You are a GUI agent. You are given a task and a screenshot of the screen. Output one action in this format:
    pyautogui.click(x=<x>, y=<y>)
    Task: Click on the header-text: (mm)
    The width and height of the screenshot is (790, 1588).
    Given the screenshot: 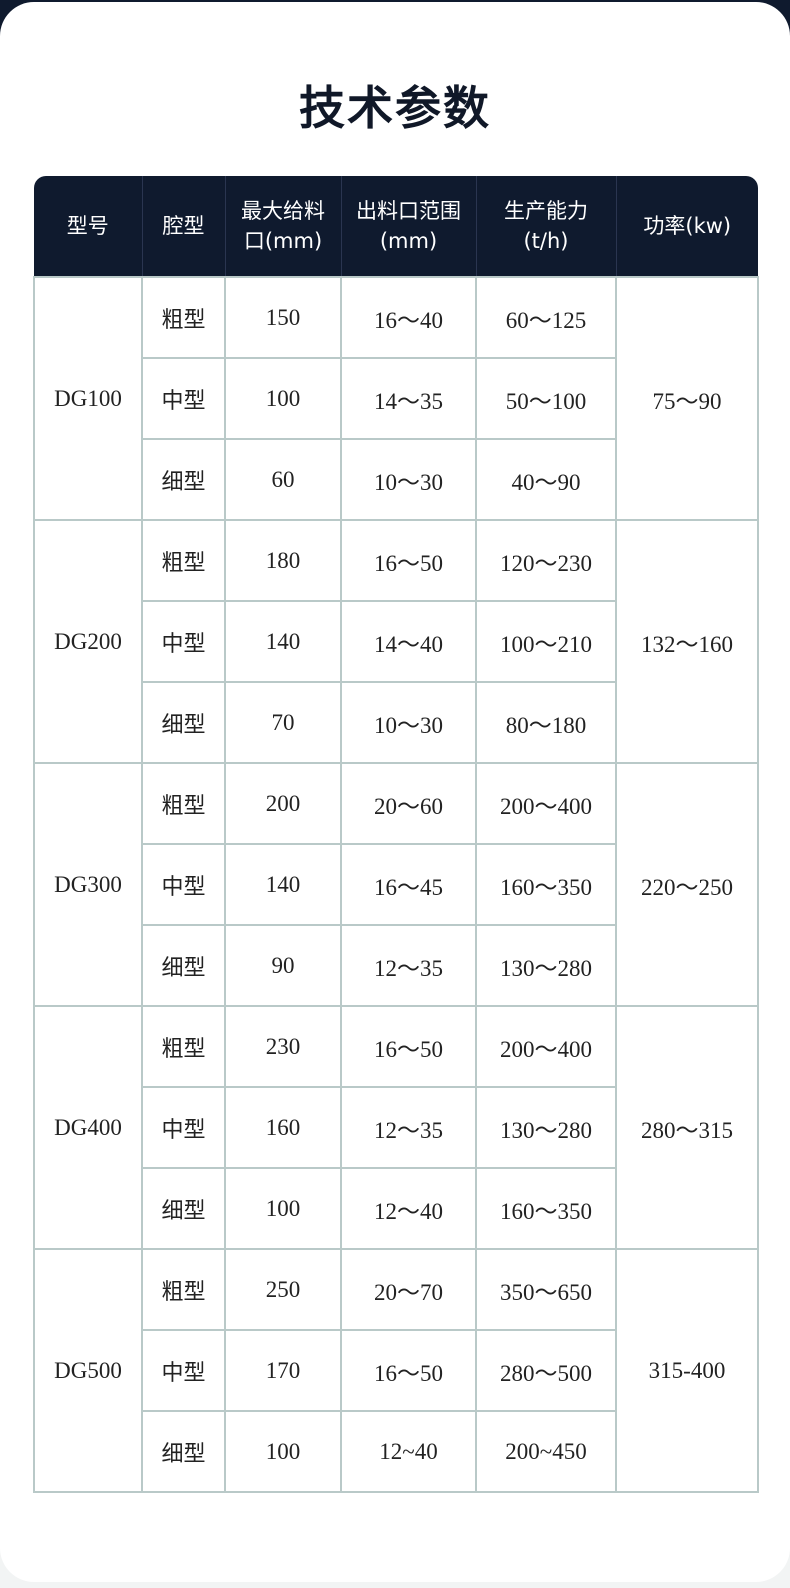 What is the action you would take?
    pyautogui.click(x=408, y=241)
    